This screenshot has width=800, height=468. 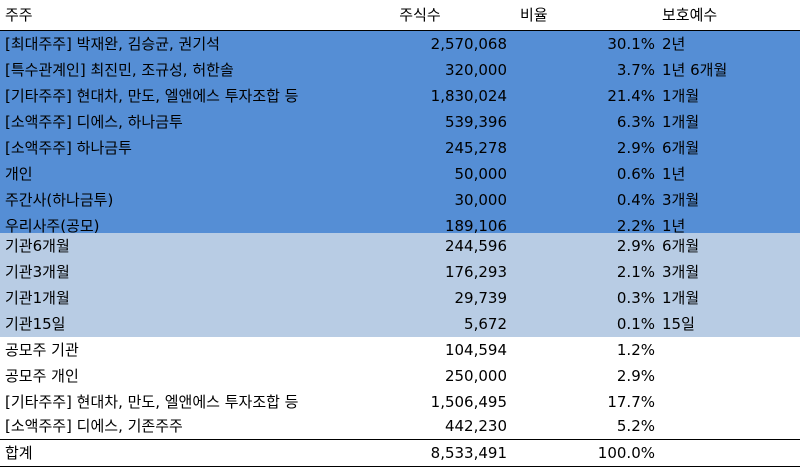 I want to click on cell-holder: [소액주주] 디에스, 기존주주, so click(x=94, y=426).